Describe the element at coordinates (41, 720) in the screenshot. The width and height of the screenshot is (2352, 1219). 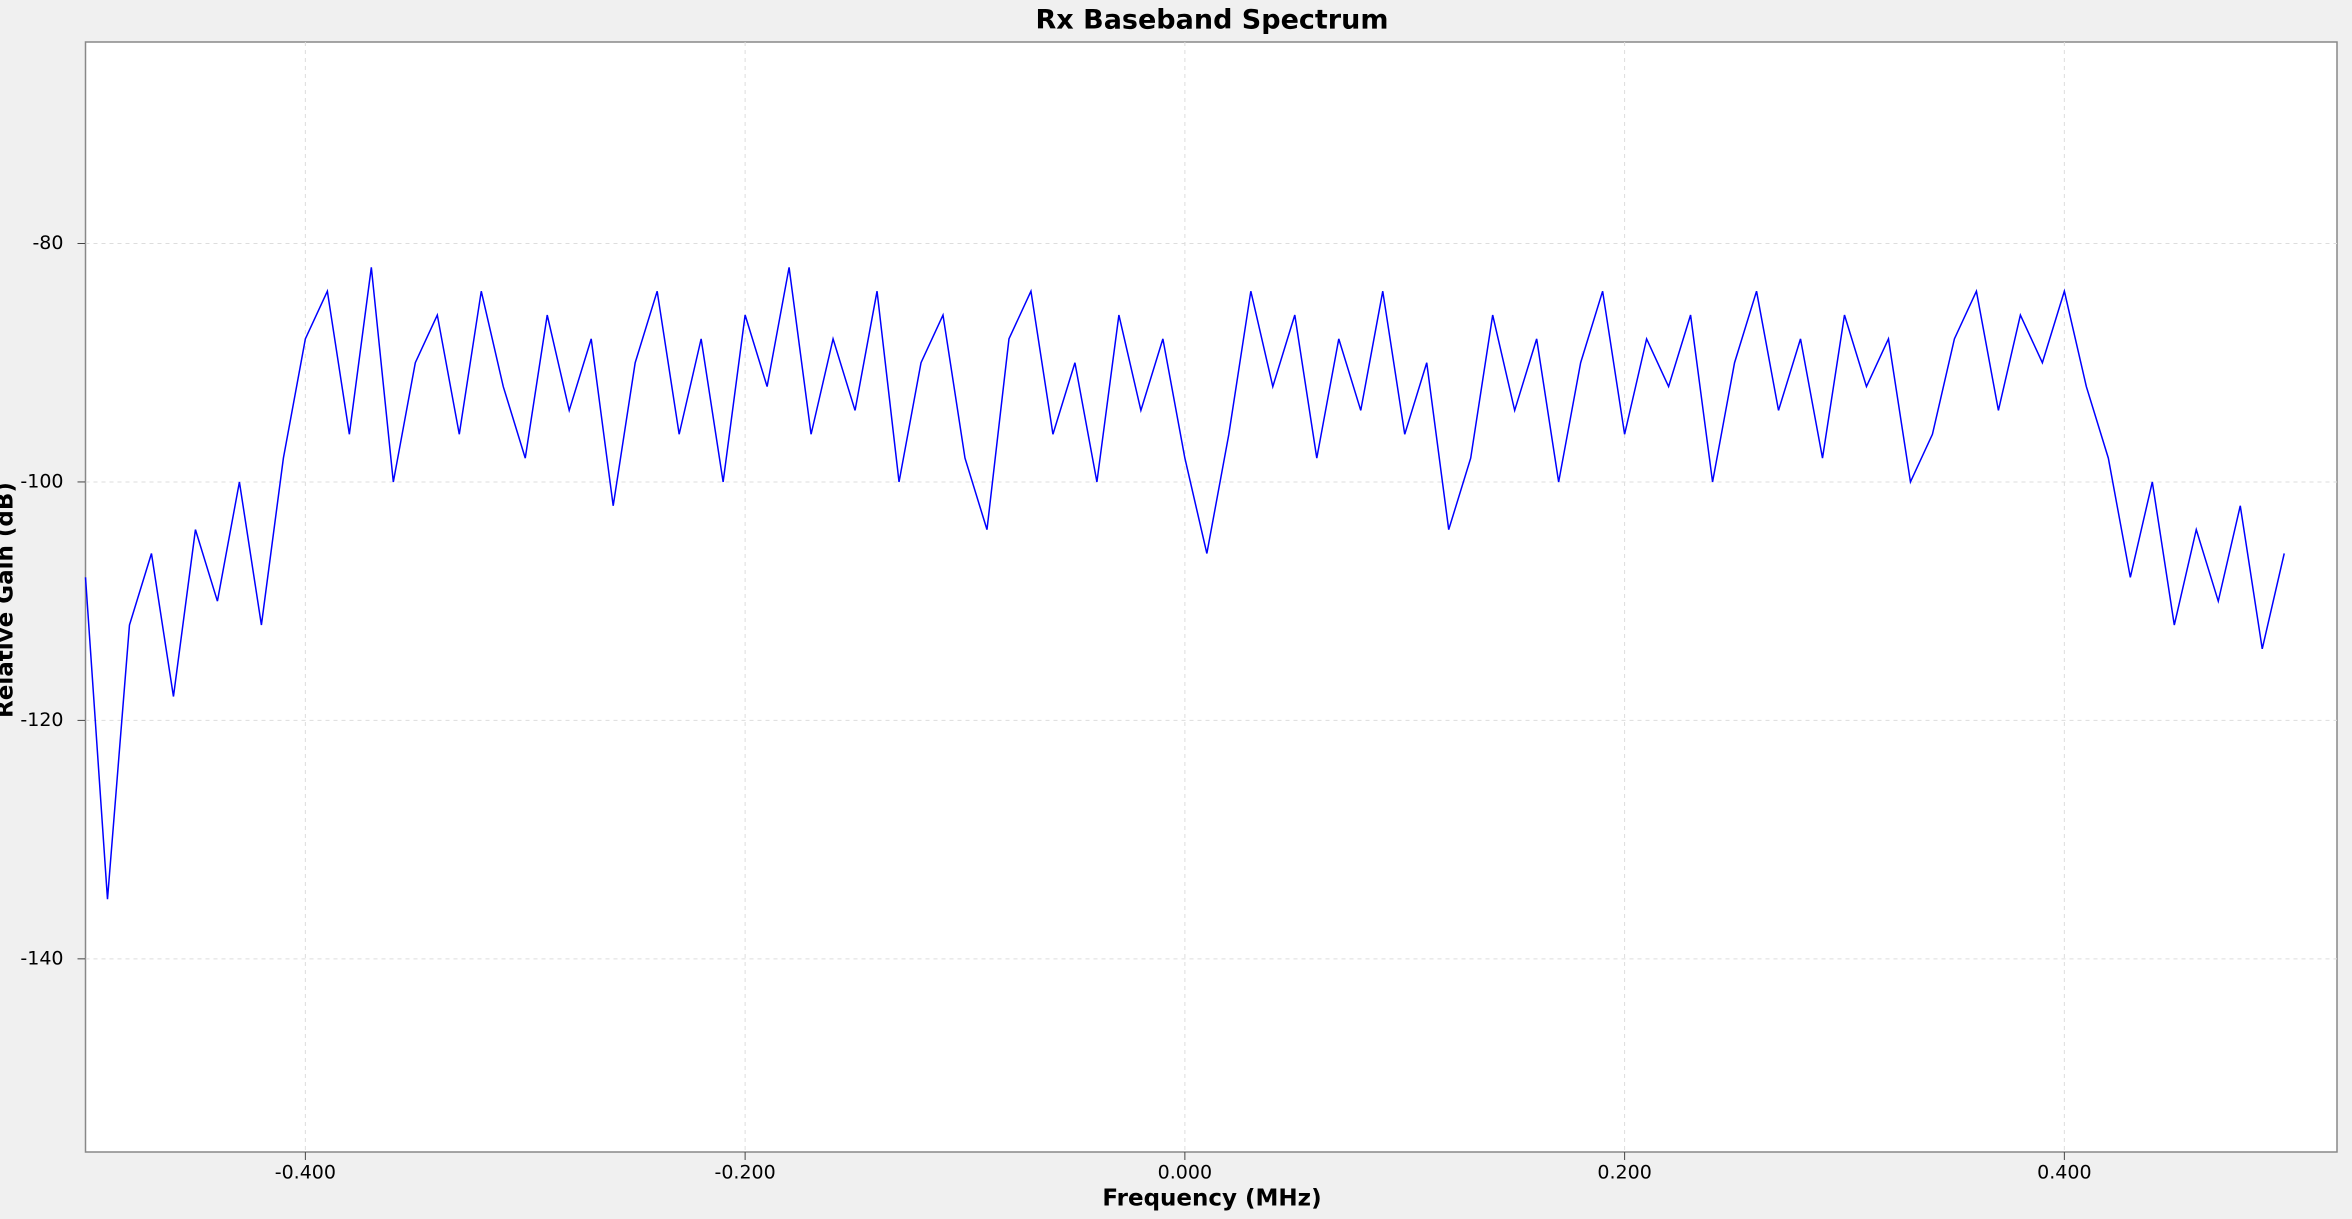
I see `y-tick-label: -120` at that location.